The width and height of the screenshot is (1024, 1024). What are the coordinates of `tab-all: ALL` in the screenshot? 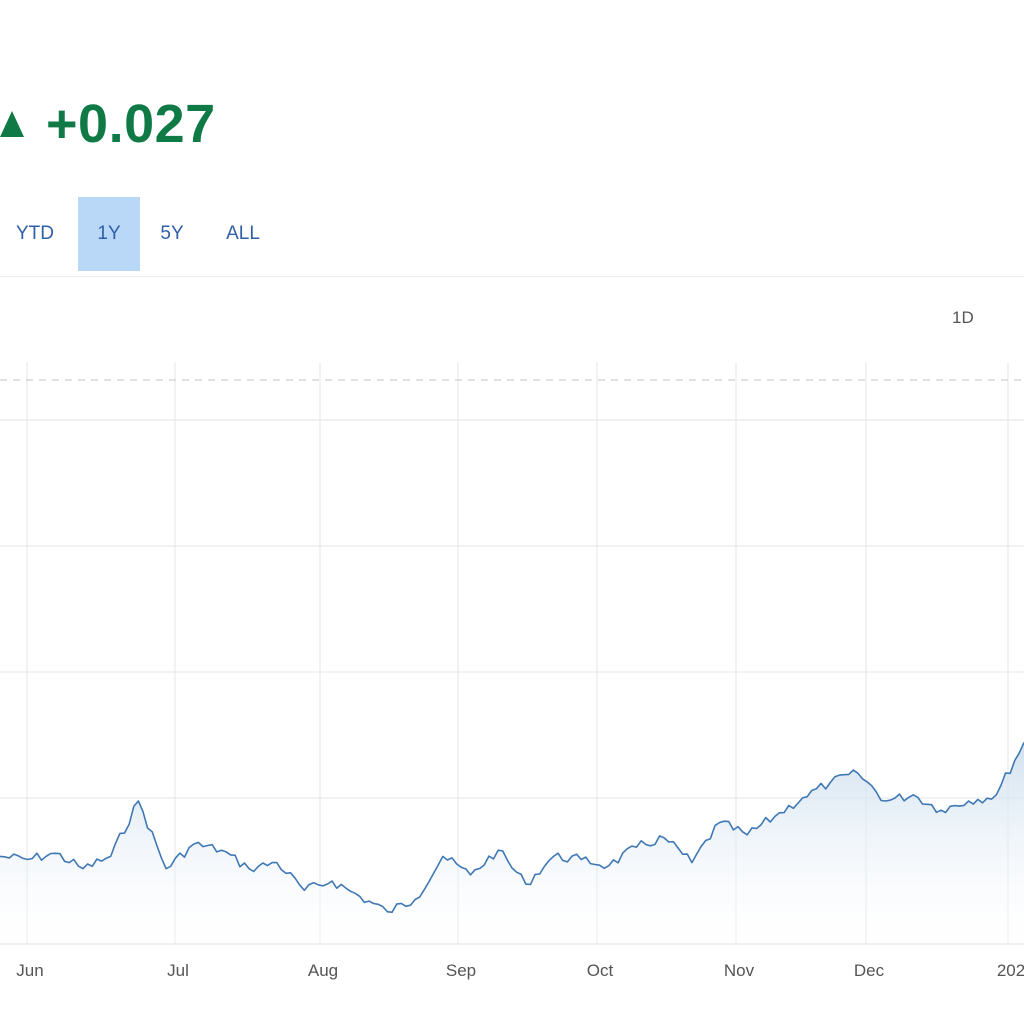 It's located at (243, 233).